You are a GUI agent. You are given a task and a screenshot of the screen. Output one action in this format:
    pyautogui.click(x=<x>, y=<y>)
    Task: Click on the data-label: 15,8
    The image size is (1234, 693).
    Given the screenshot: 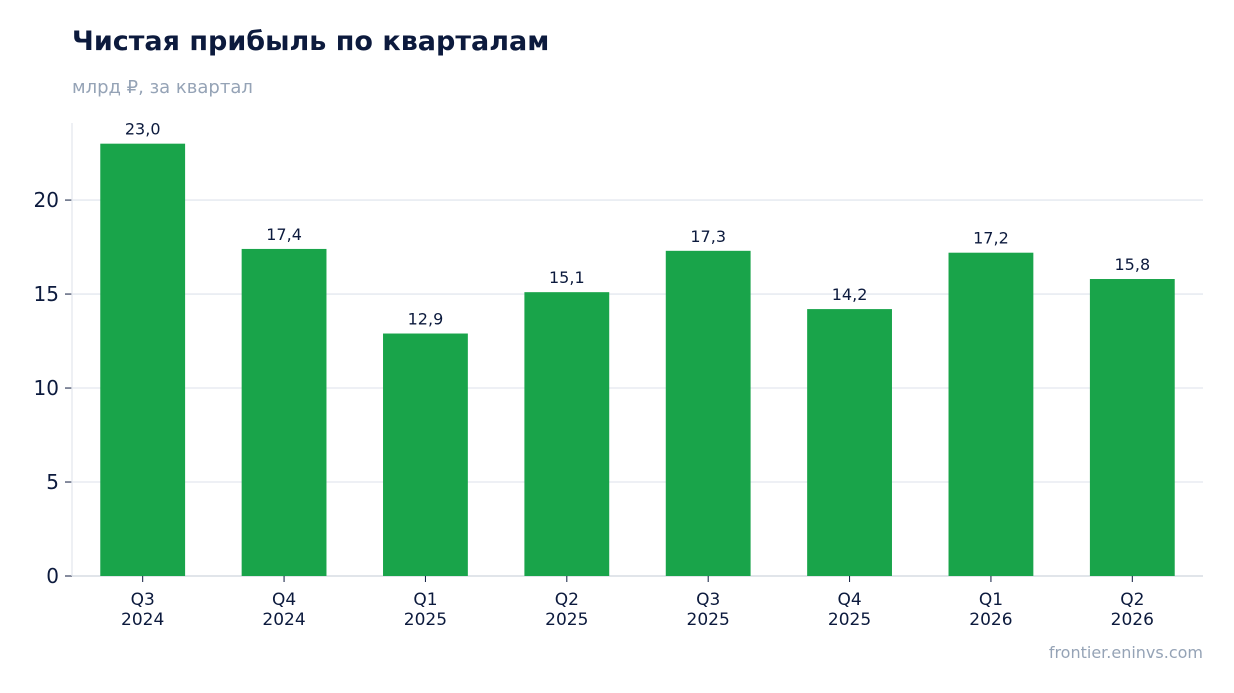 What is the action you would take?
    pyautogui.click(x=1133, y=264)
    